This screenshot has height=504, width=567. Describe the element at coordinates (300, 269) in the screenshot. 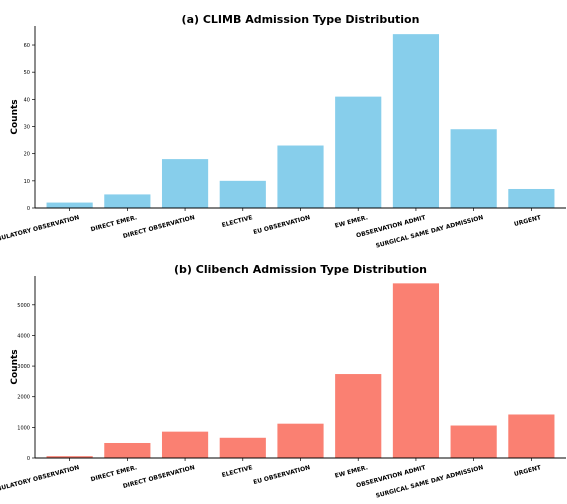

I see `chart-title: (b) Clibench Admission Type Distribution` at that location.